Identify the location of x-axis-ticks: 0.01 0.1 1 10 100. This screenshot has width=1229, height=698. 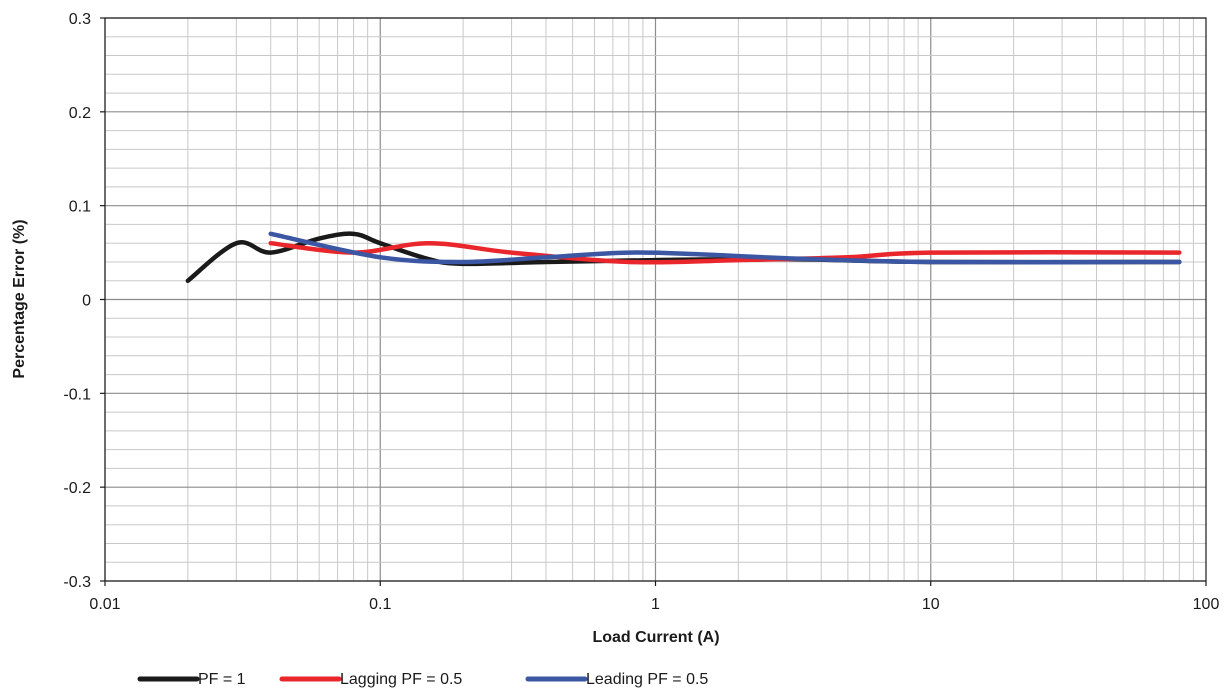
(654, 597).